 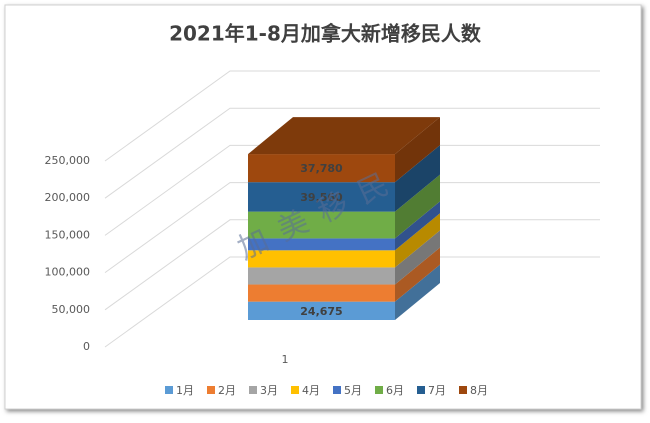 What do you see at coordinates (437, 390) in the screenshot?
I see `legend-label: 7月` at bounding box center [437, 390].